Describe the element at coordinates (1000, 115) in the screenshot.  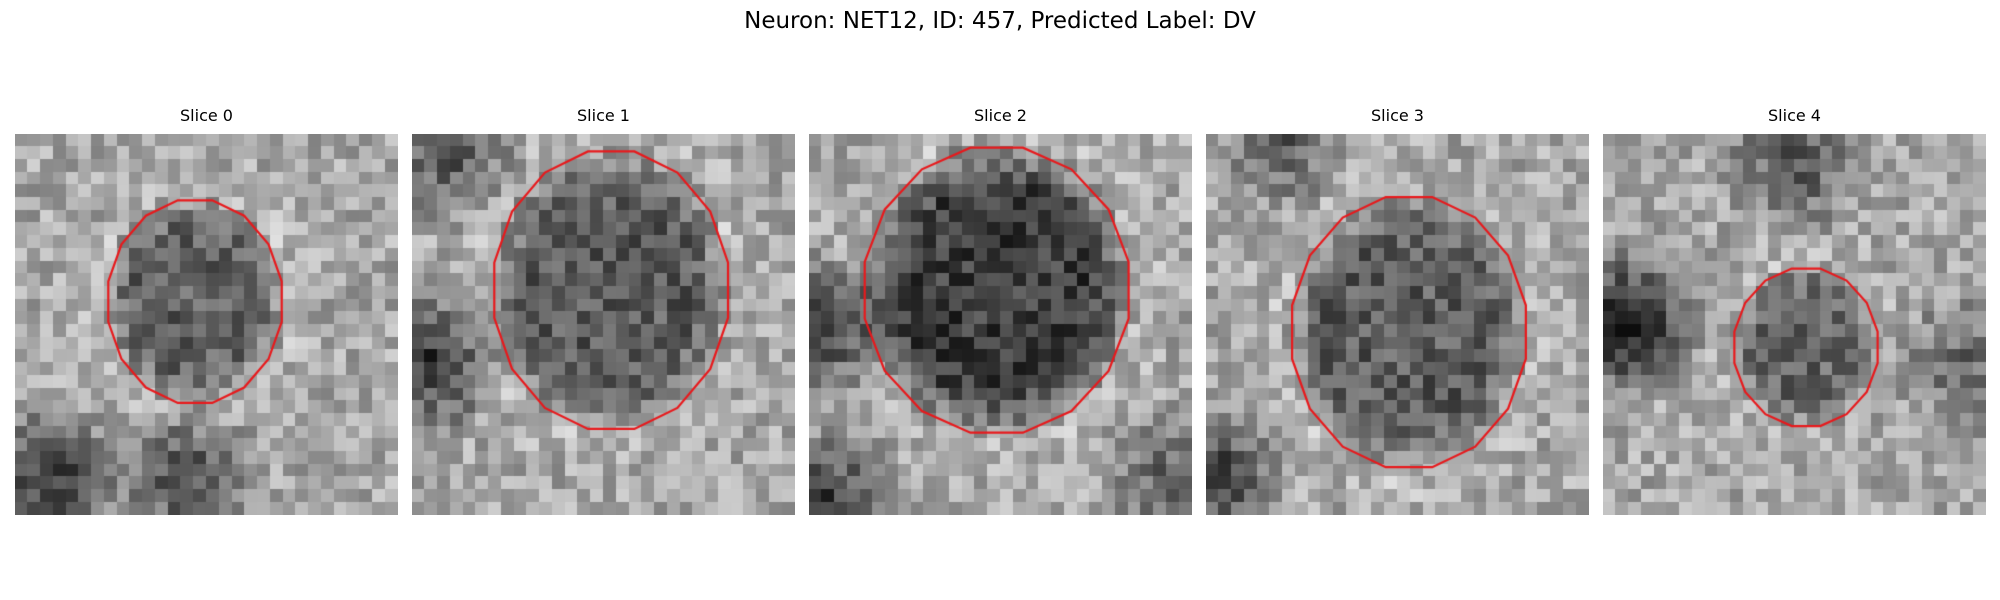
I see `slice-title-2: Slice 2` at that location.